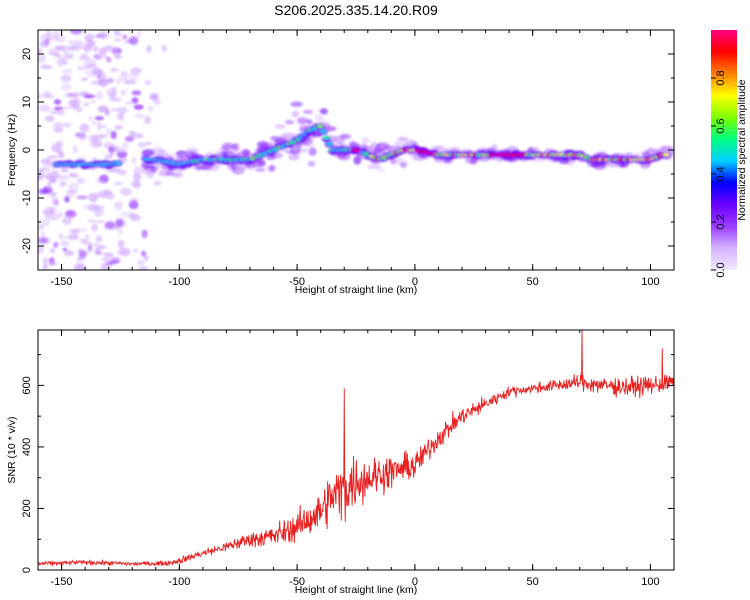 The image size is (750, 600). I want to click on x-tick-label: -50, so click(297, 582).